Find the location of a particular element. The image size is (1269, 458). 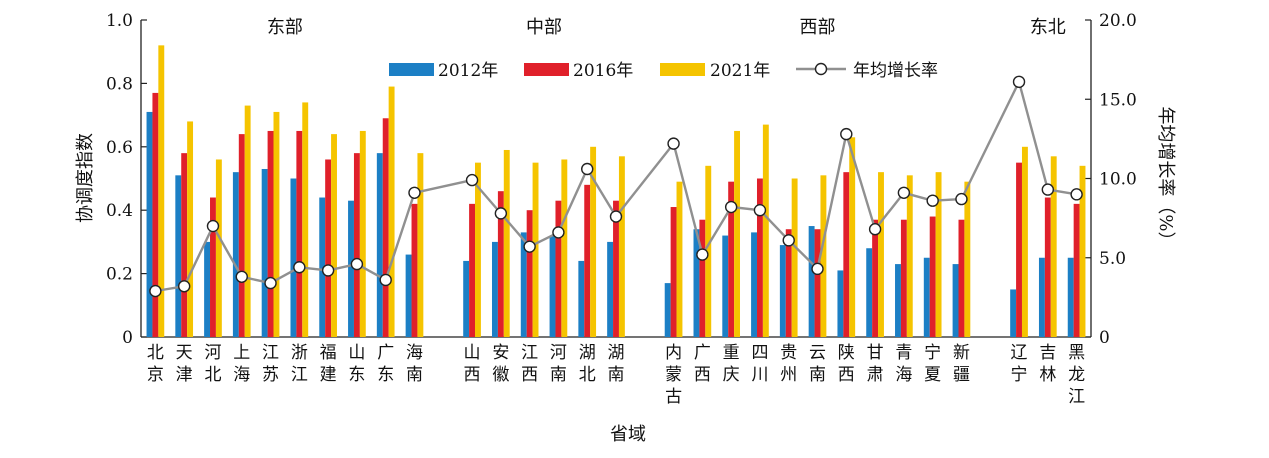

x-tick-label: 内 is located at coordinates (673, 353).